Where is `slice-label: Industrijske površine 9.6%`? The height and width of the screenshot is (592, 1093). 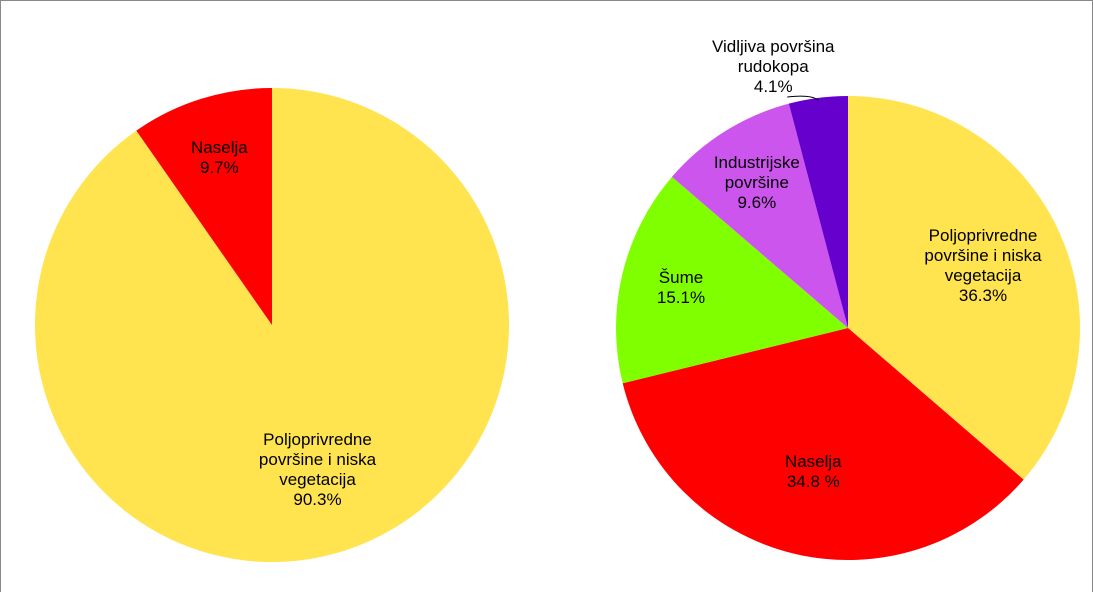
slice-label: Industrijske površine 9.6% is located at coordinates (757, 183).